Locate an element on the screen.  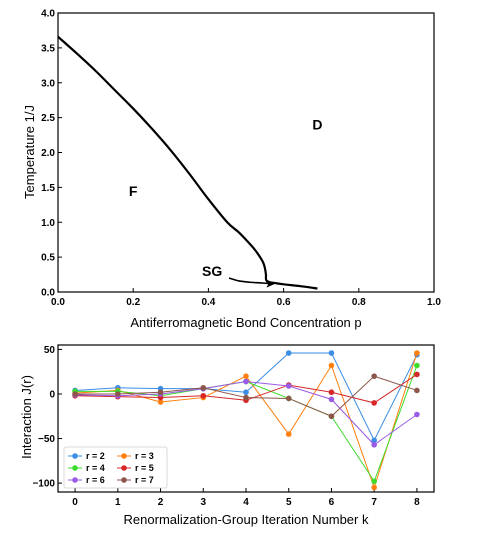
legend-item: r = 2 is located at coordinates (86, 456).